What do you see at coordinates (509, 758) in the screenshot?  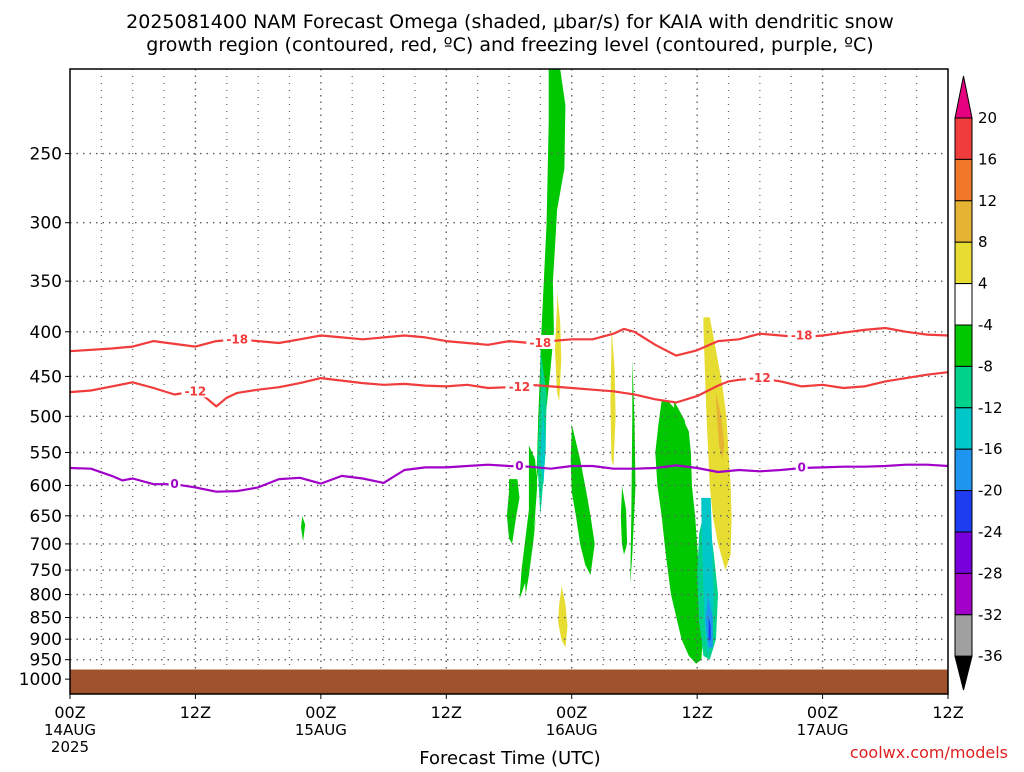 I see `x-axis-title: Forecast Time (UTC)` at bounding box center [509, 758].